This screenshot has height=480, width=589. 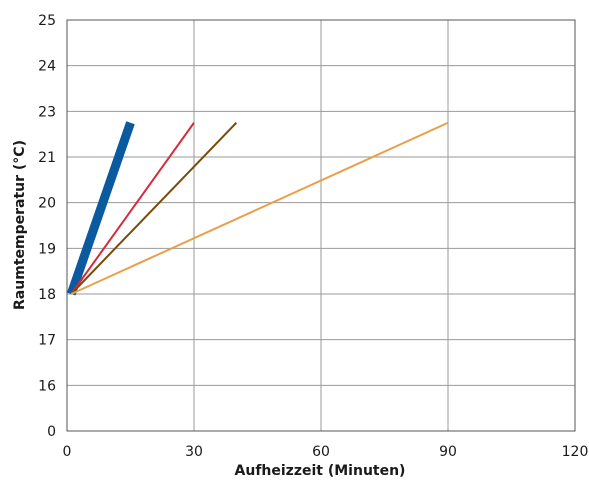 What do you see at coordinates (47, 204) in the screenshot?
I see `y-tick-label: 20` at bounding box center [47, 204].